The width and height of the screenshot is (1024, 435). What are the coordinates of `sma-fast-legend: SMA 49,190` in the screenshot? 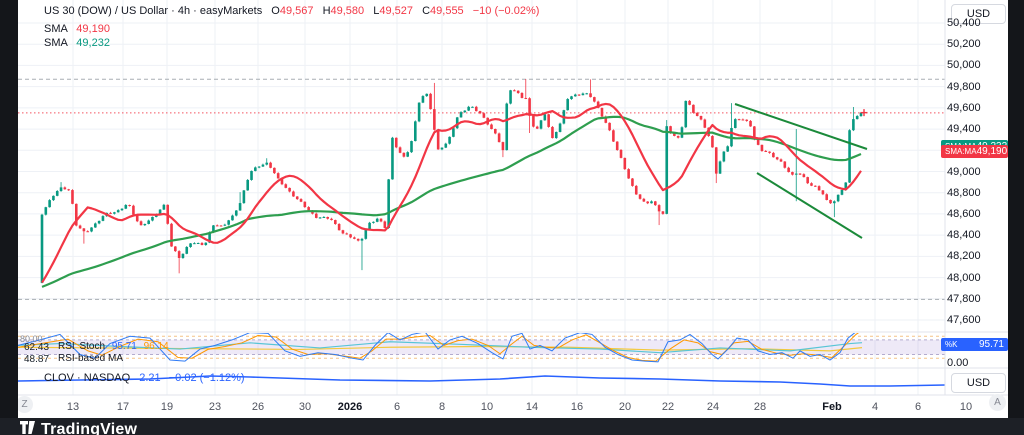 It's located at (77, 30).